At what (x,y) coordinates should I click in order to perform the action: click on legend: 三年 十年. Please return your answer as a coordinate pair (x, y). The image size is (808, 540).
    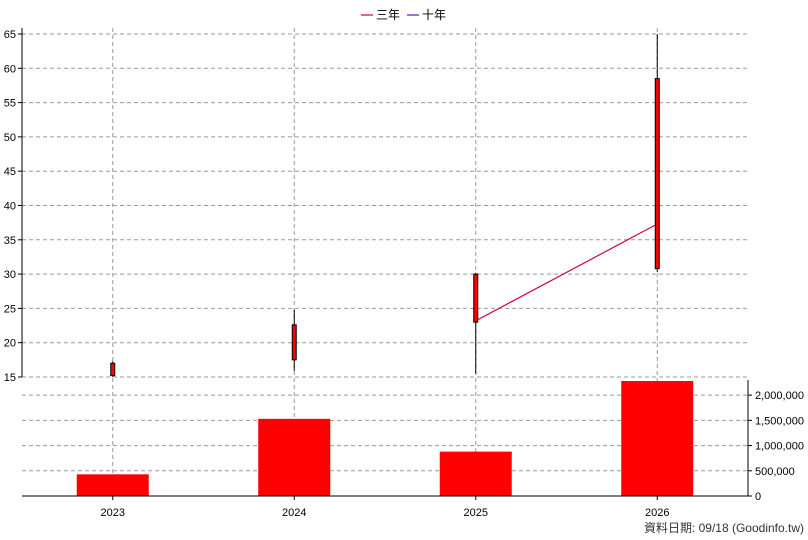
    Looking at the image, I should click on (403, 15).